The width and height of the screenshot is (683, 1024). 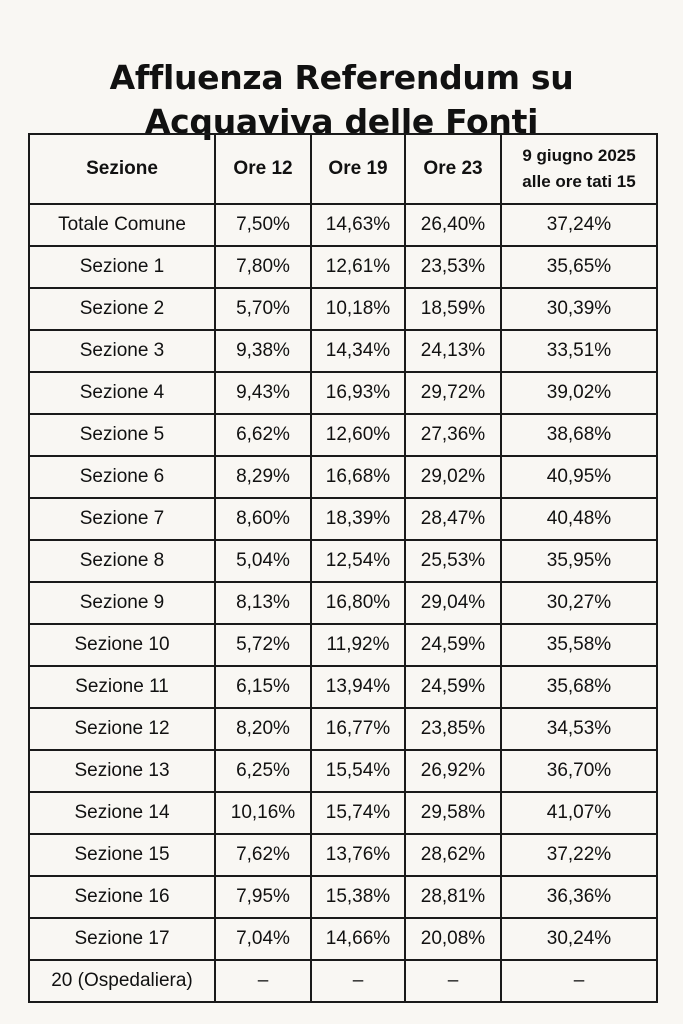 What do you see at coordinates (263, 729) in the screenshot?
I see `cell-ore-12: 8,20%` at bounding box center [263, 729].